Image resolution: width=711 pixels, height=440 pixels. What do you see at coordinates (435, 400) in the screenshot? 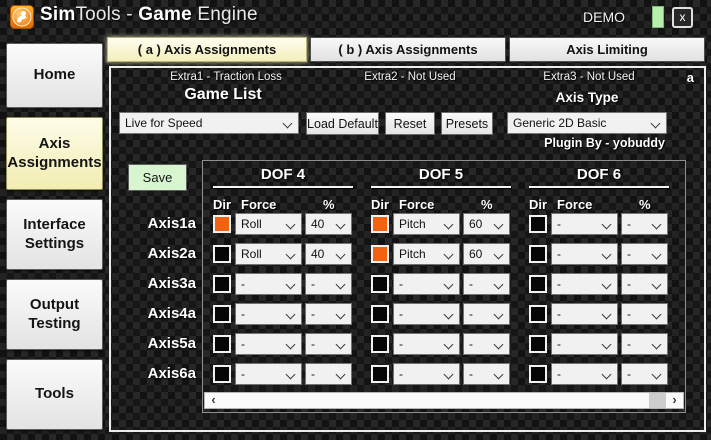
I see `scrollbar-thumb` at bounding box center [435, 400].